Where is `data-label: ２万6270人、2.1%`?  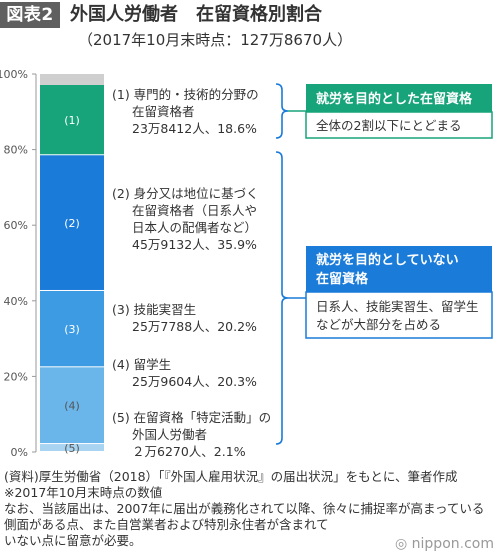
data-label: ２万6270人、2.1% is located at coordinates (189, 451).